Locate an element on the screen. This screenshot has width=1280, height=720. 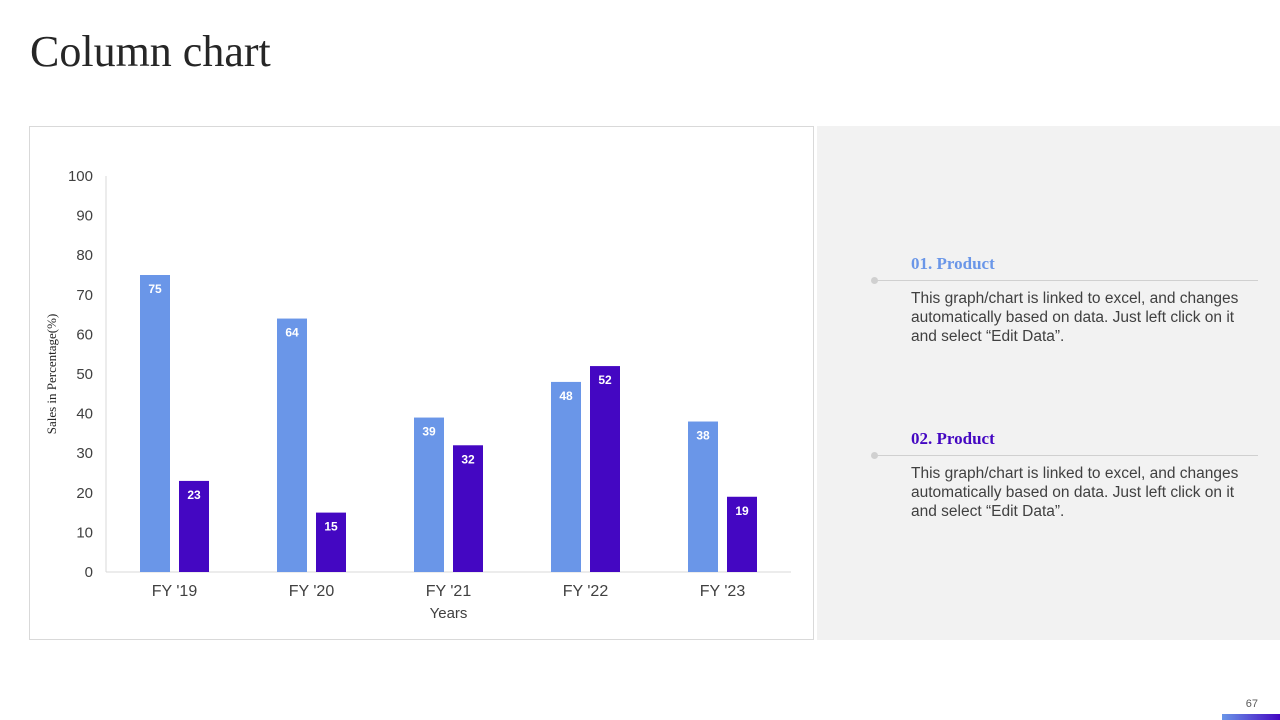
bar-value-label: 32 is located at coordinates (468, 459).